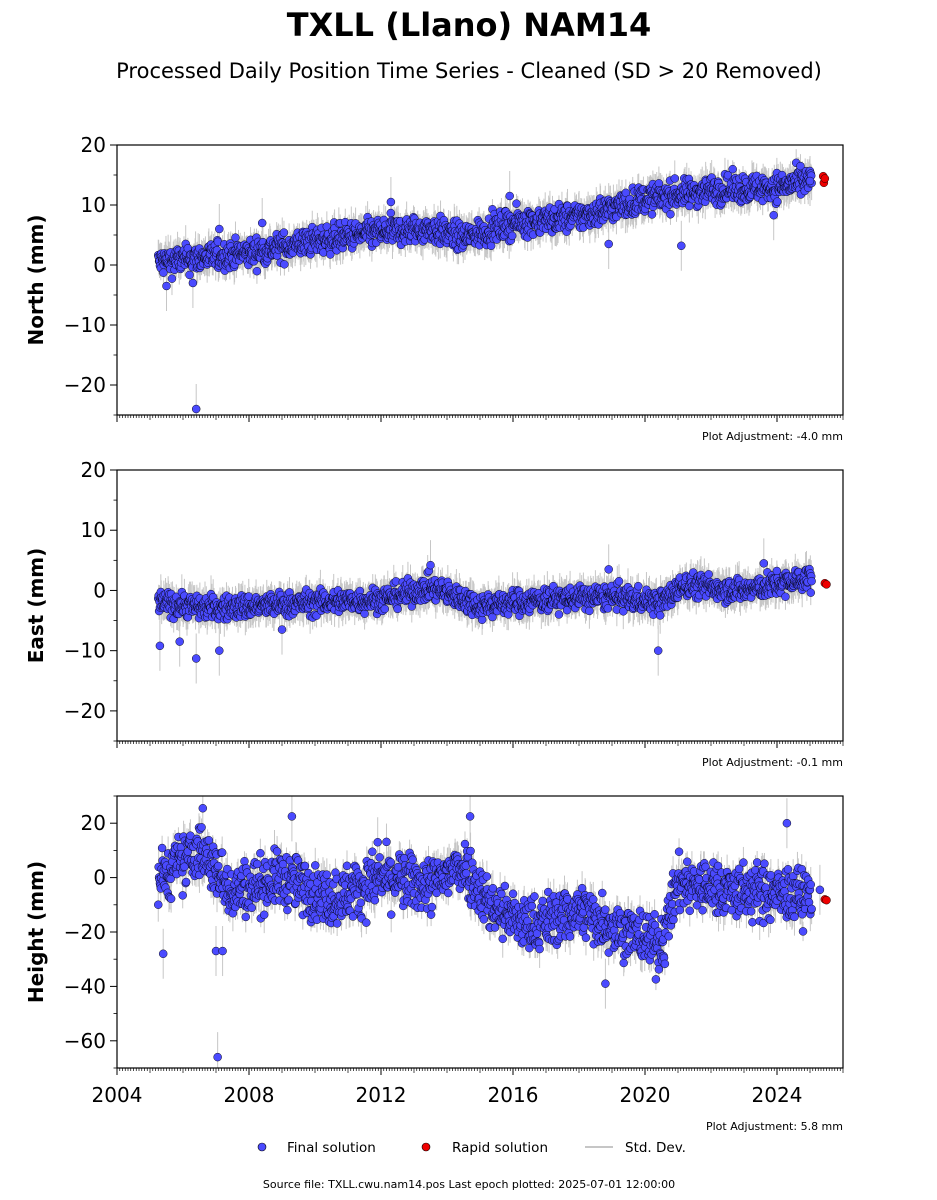 The image size is (937, 1200). What do you see at coordinates (480, 418) in the screenshot?
I see `x-axis` at bounding box center [480, 418].